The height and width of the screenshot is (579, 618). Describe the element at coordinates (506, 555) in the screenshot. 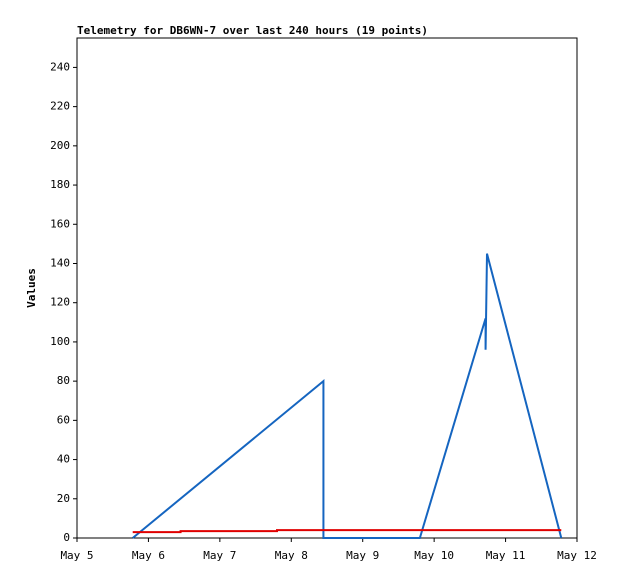

I see `x-tick-label: May 11` at that location.